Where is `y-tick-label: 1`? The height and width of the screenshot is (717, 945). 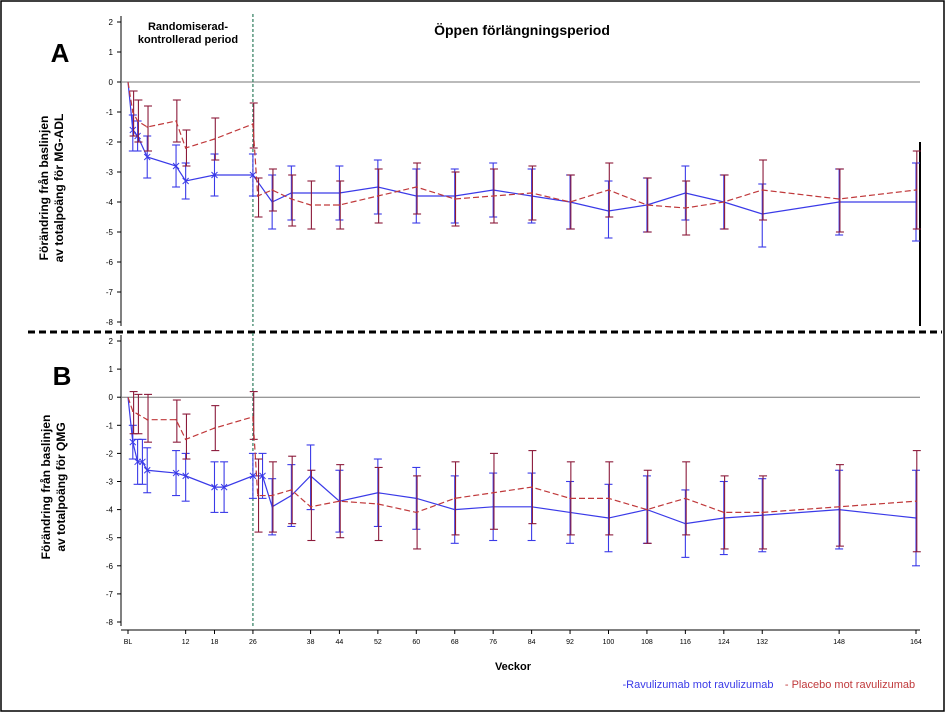 y-tick-label: 1 is located at coordinates (111, 369).